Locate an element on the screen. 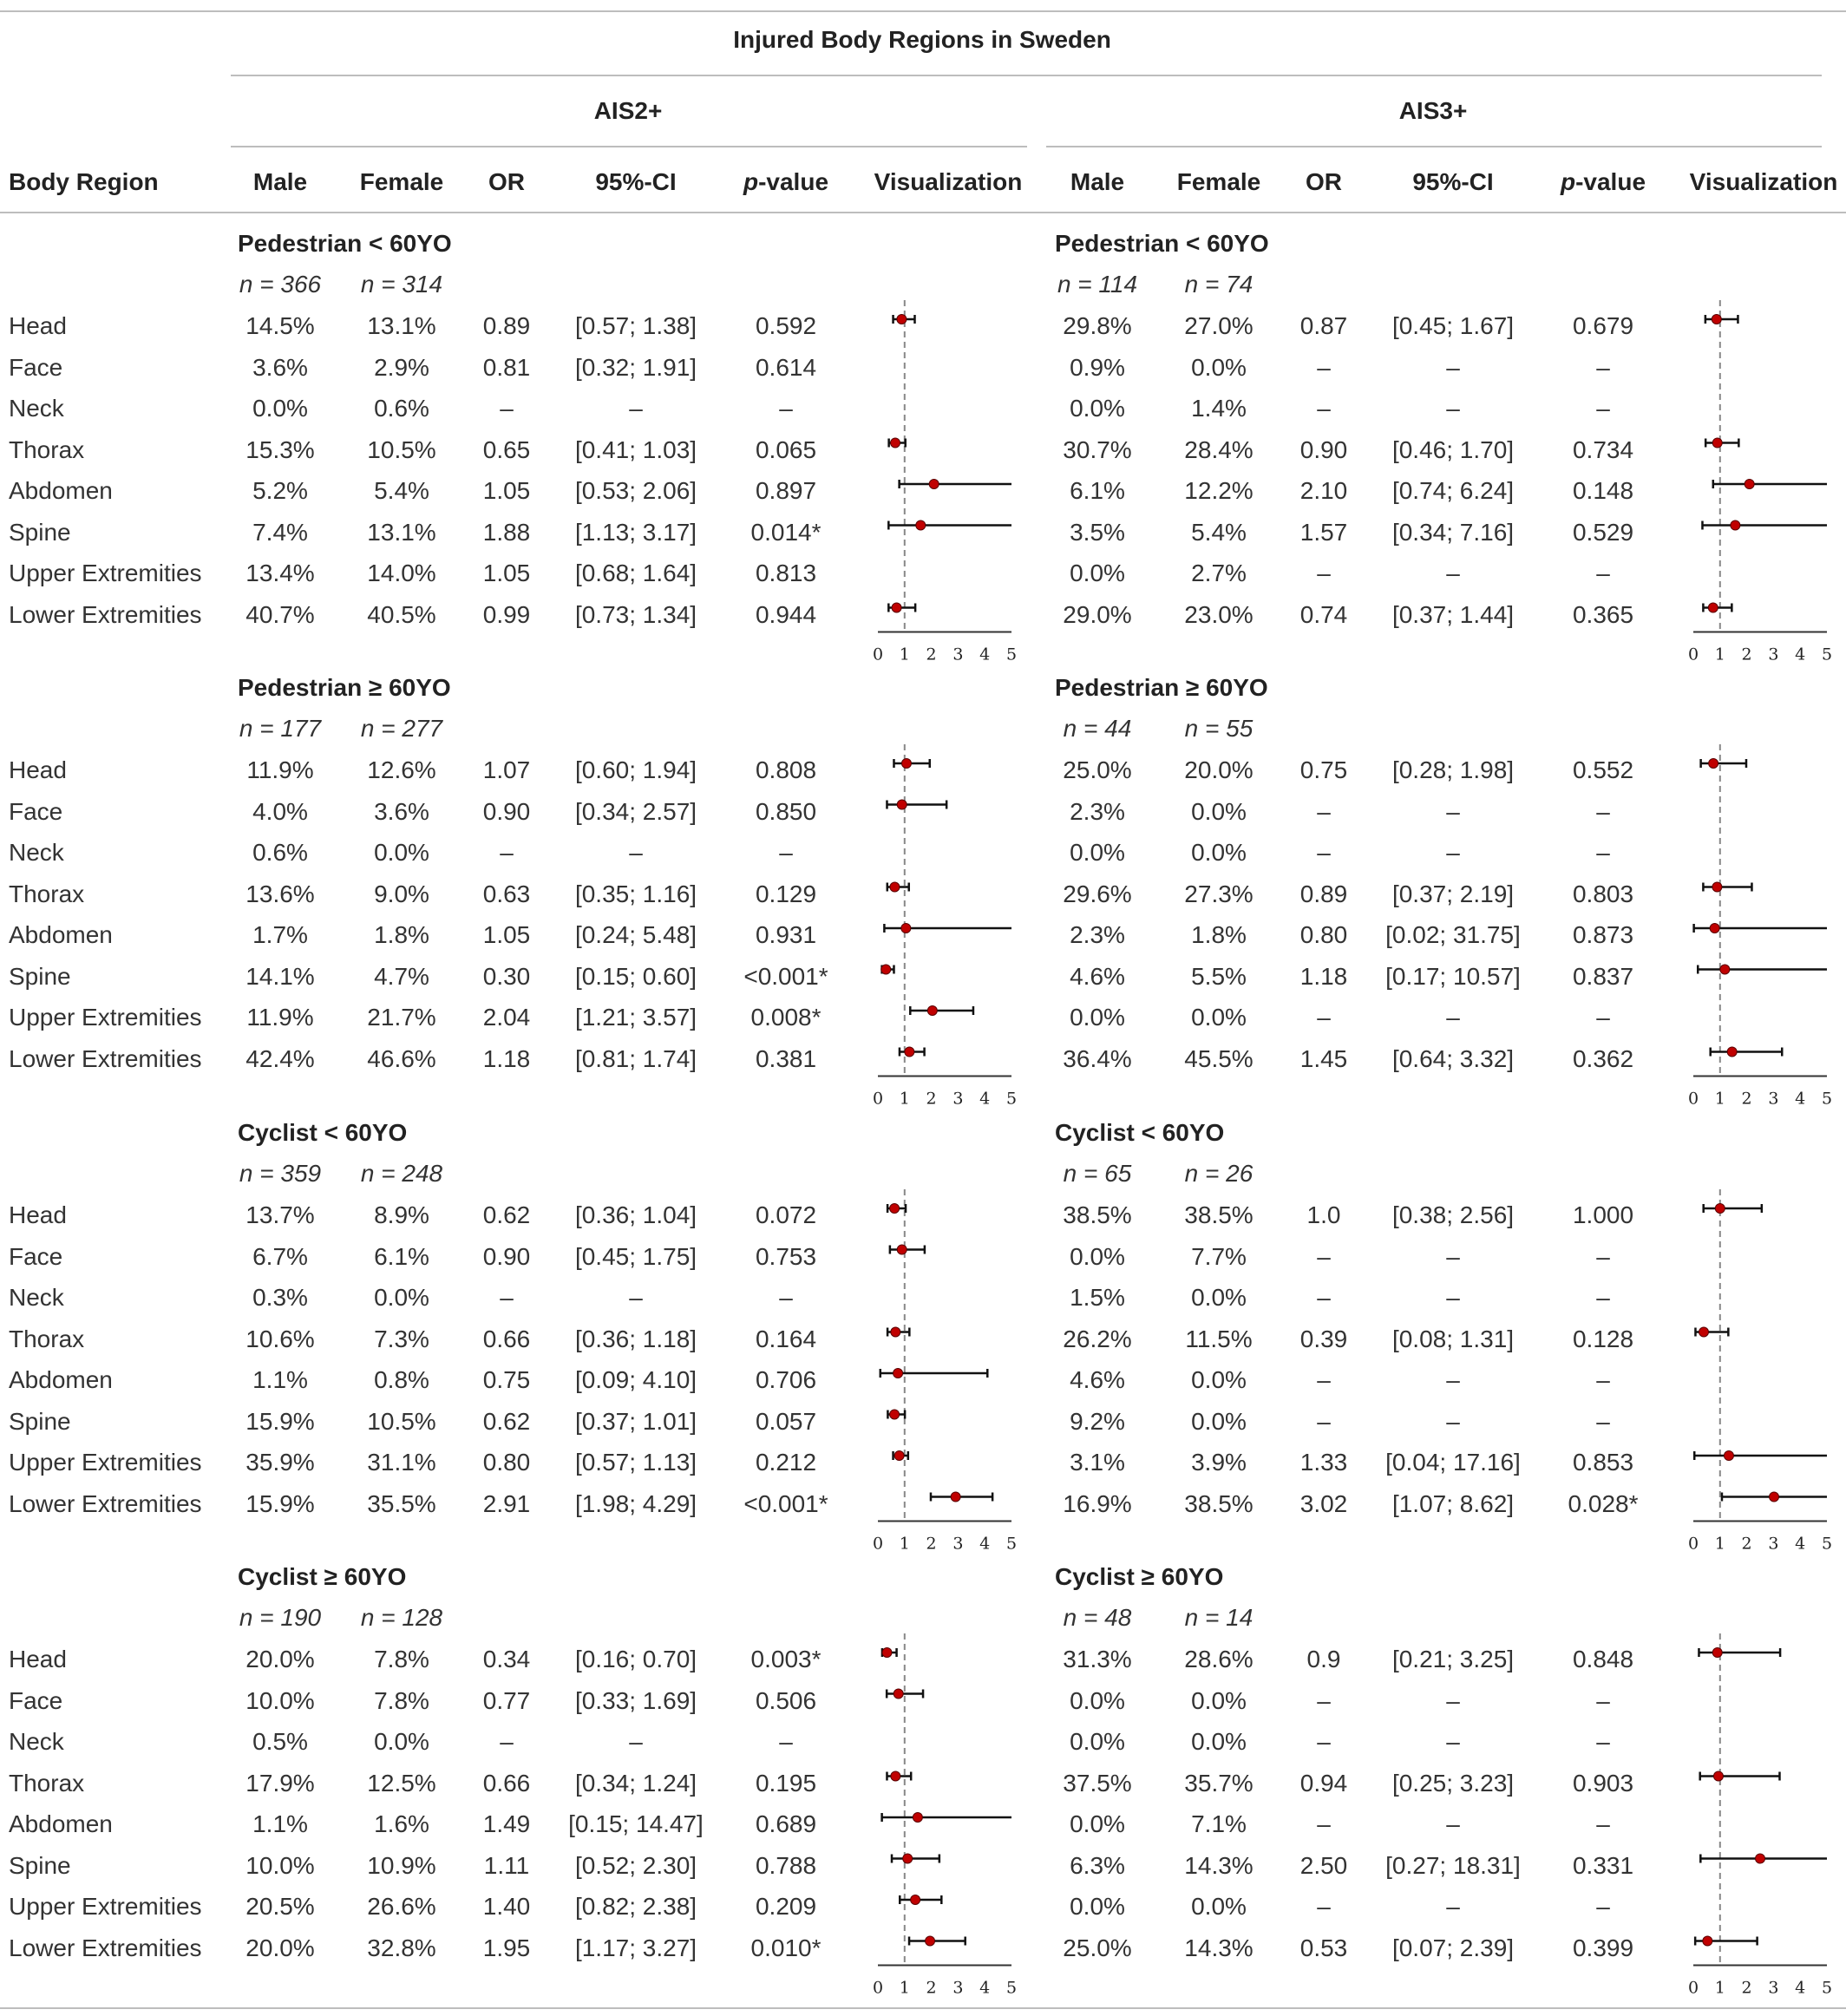 This screenshot has width=1846, height=2016. cell-male: 5.2% is located at coordinates (280, 490).